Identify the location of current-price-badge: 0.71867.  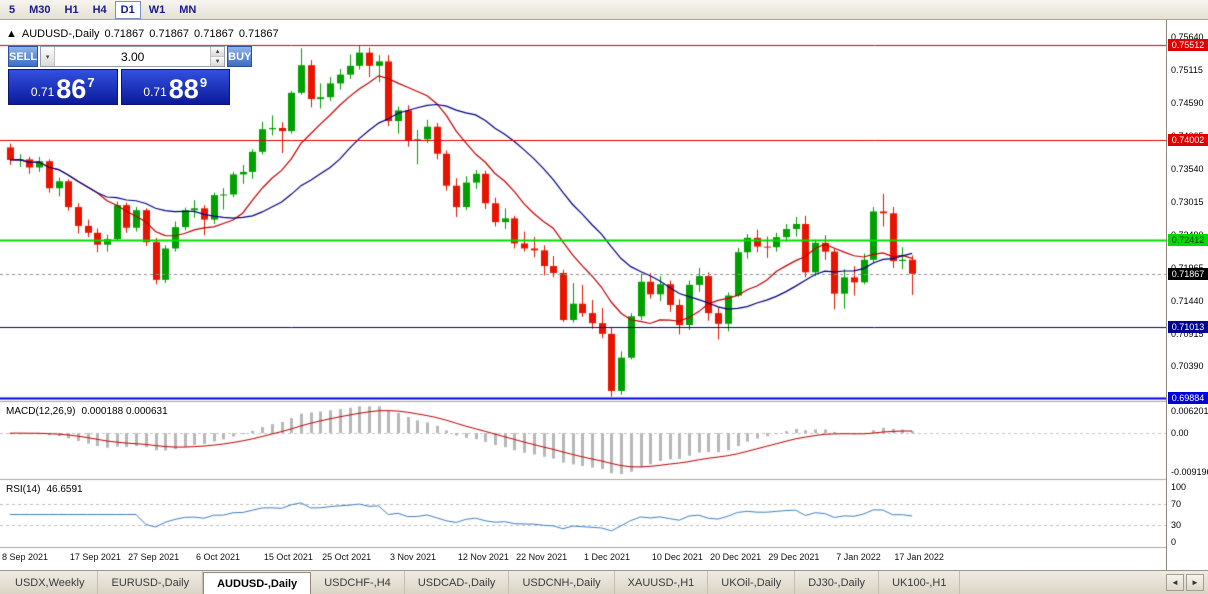
(1188, 273).